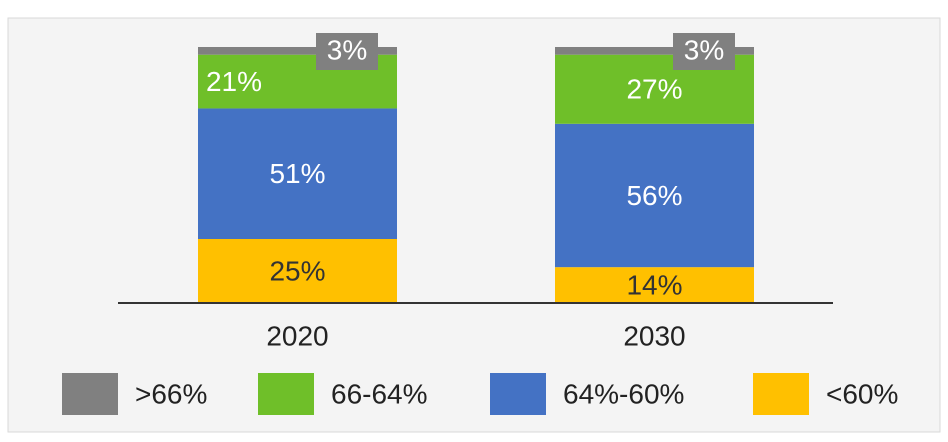 This screenshot has width=948, height=442. Describe the element at coordinates (654, 89) in the screenshot. I see `data-label: 27%` at that location.